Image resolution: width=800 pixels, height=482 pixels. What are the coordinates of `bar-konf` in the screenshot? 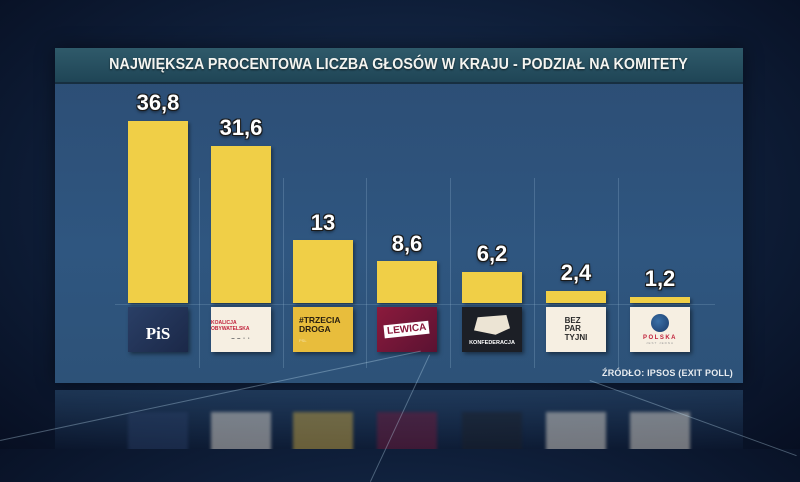 It's located at (492, 287).